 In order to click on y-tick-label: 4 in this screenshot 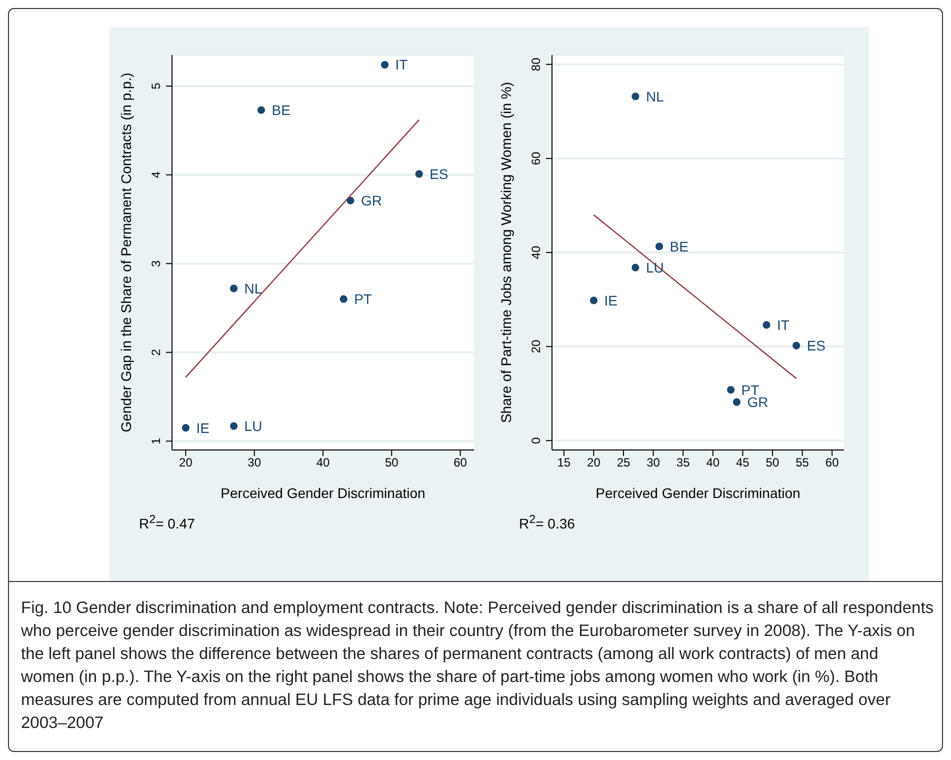, I will do `click(156, 174)`.